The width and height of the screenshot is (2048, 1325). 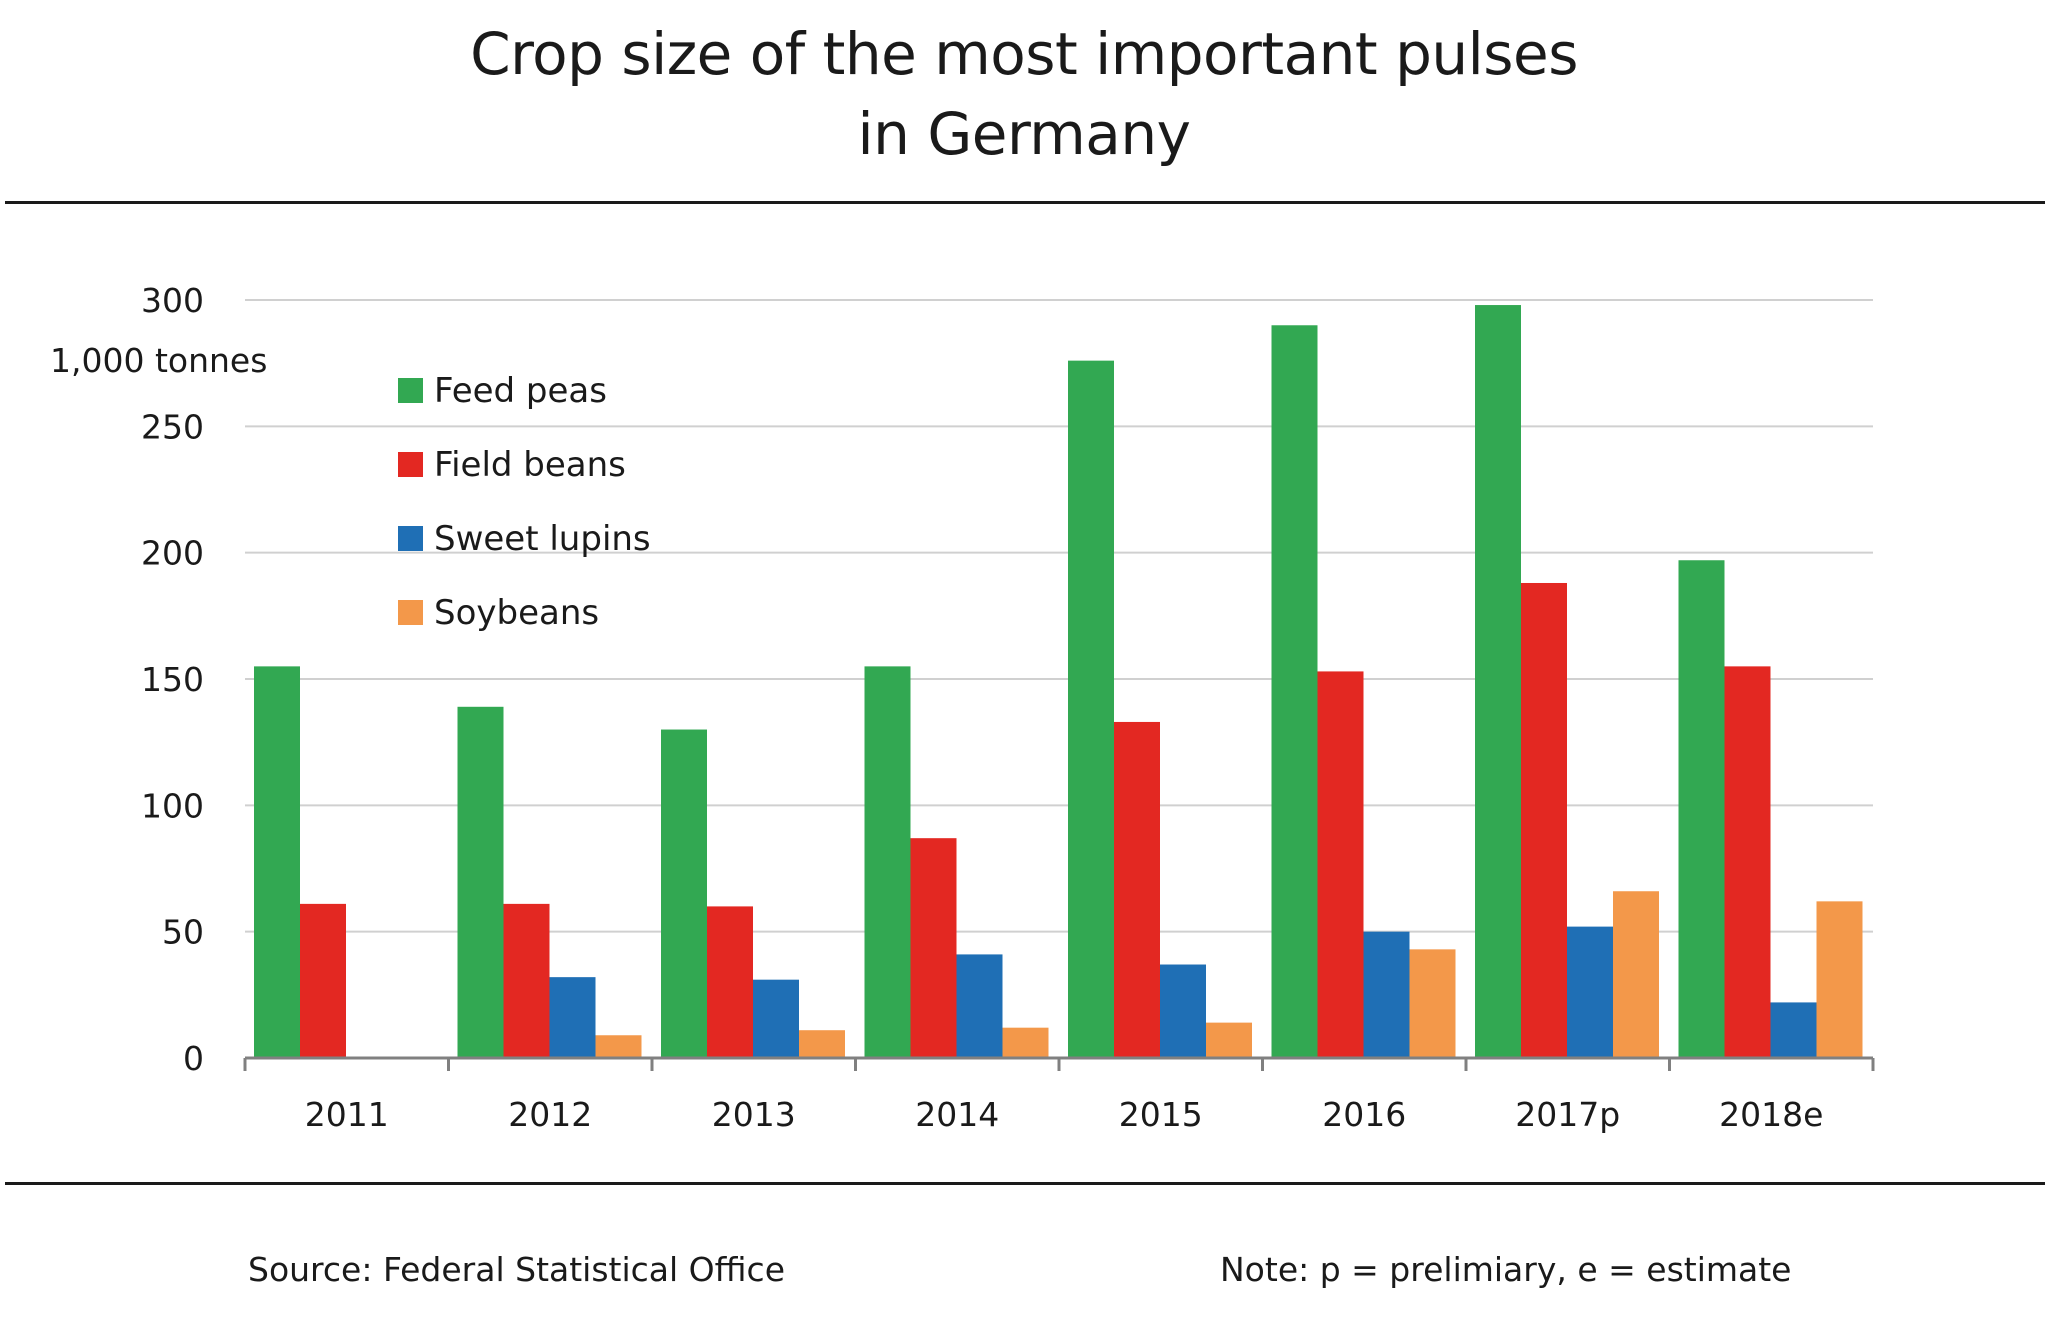 What do you see at coordinates (684, 893) in the screenshot?
I see `bar-feed-peas-2013` at bounding box center [684, 893].